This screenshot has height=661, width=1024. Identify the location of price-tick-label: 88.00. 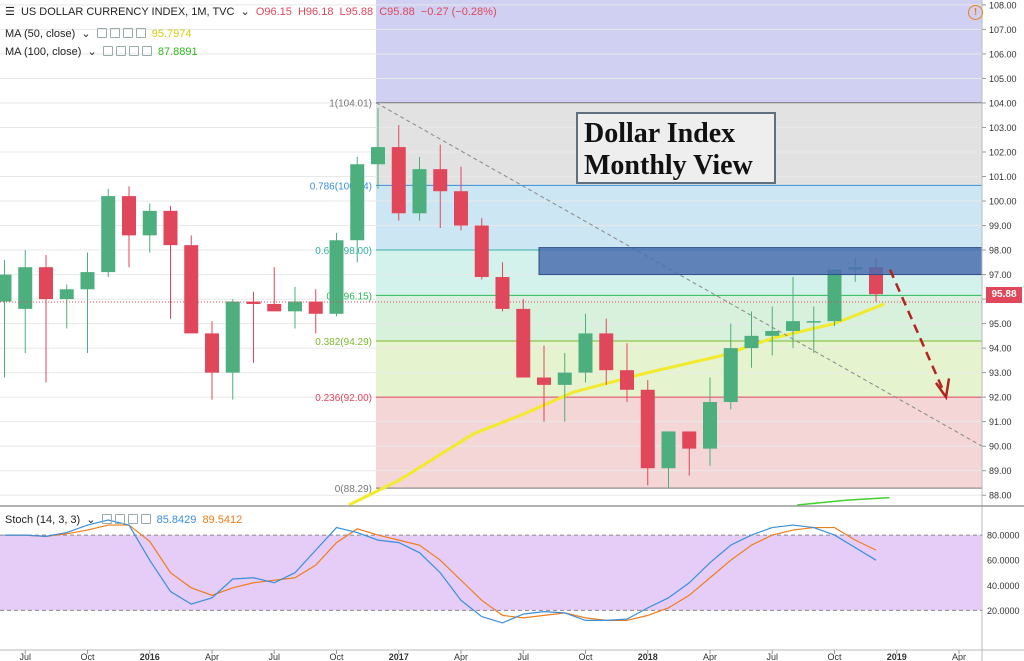
(1000, 496).